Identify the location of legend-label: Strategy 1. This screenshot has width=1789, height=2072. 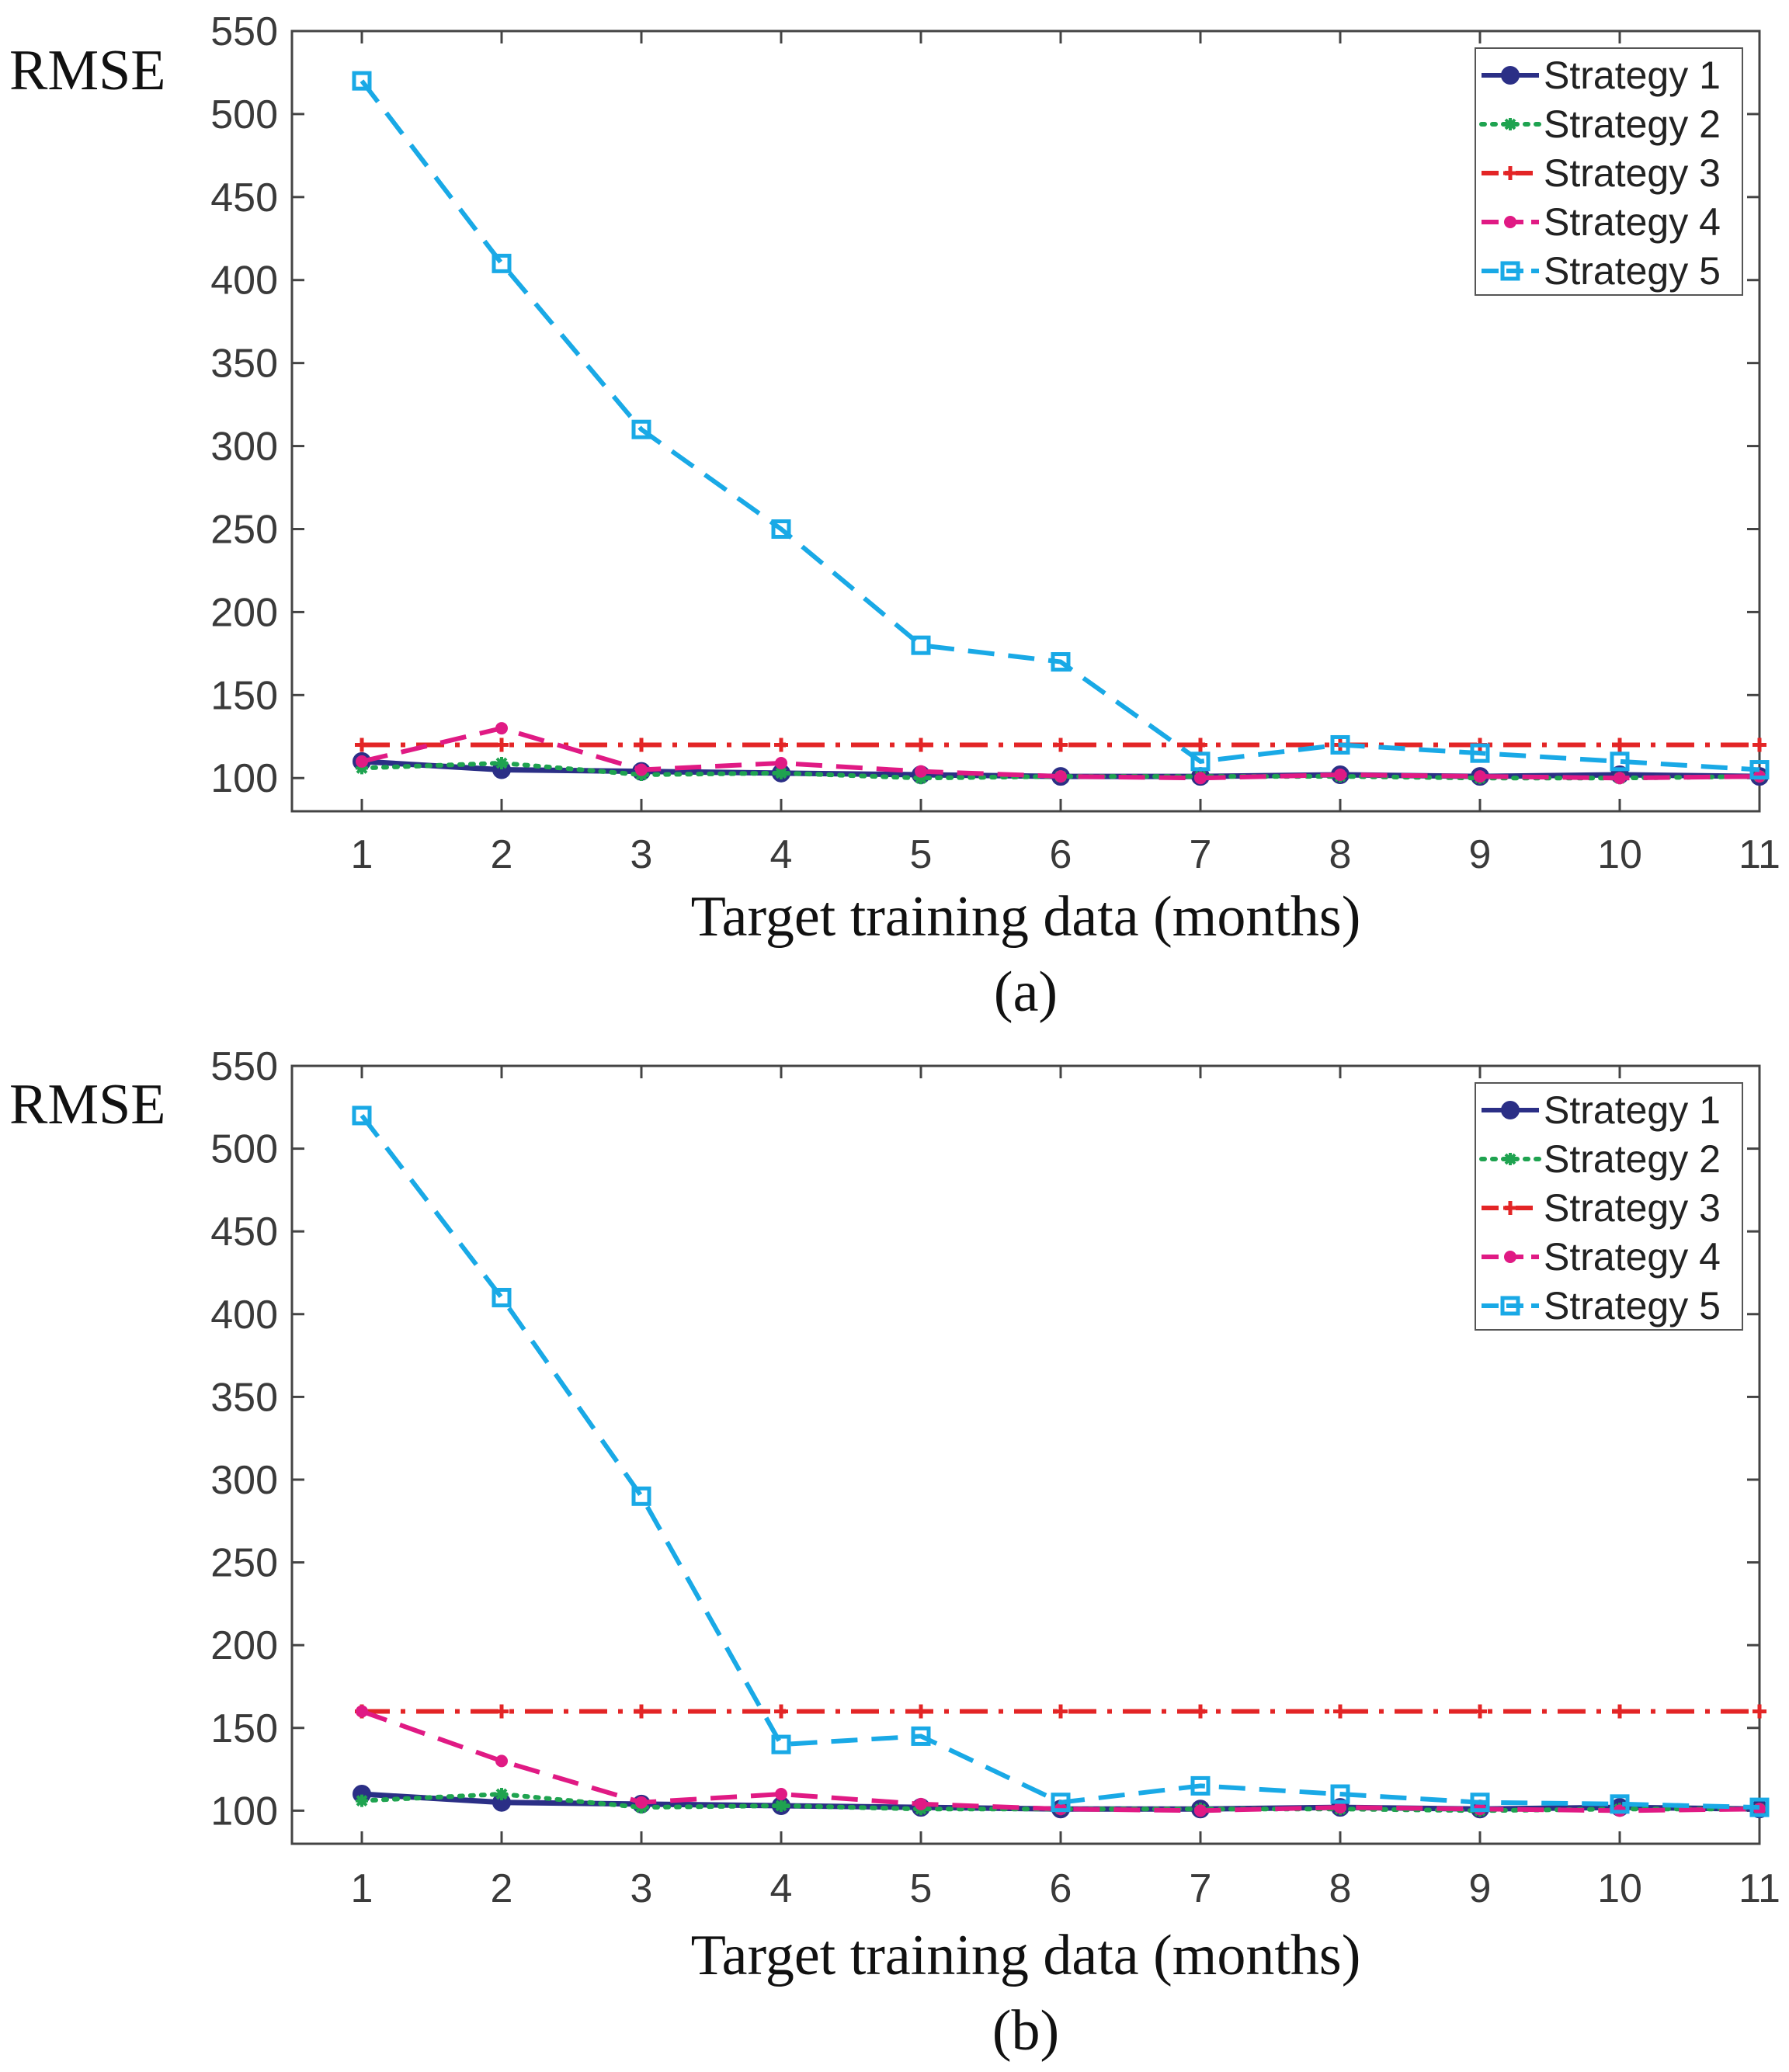
(1632, 75).